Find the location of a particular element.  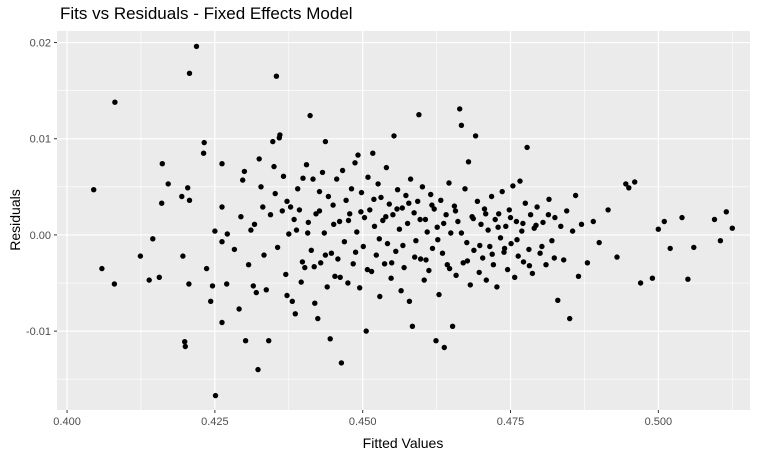

x-axis-ticks: 0.400 0.425 0.450 0.475 0.500 is located at coordinates (362, 419).